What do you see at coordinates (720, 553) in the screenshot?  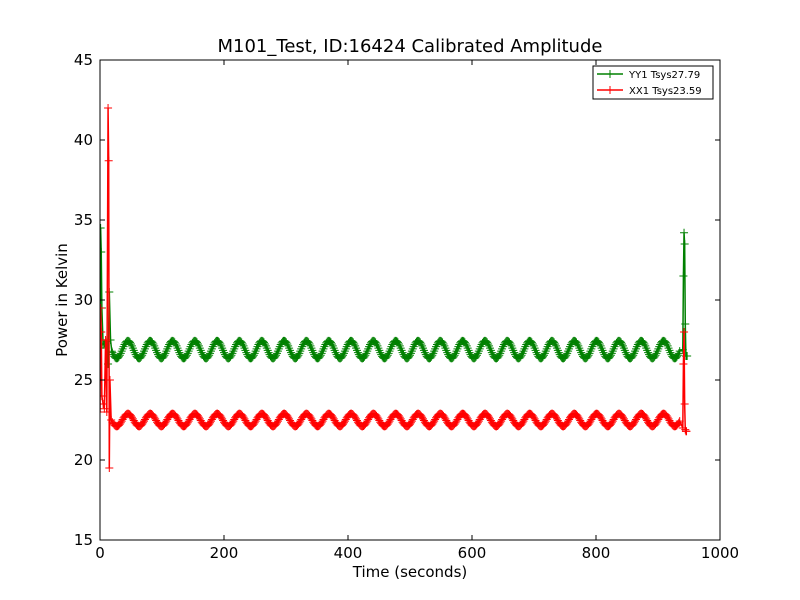 I see `x-tick-label: 1000` at bounding box center [720, 553].